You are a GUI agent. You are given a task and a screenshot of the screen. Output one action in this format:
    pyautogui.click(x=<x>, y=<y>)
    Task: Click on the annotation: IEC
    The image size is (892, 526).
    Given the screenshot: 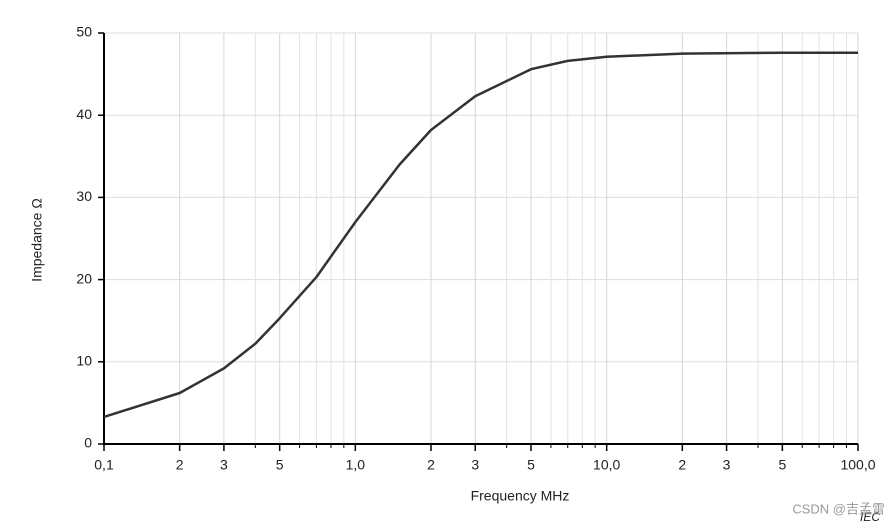 What is the action you would take?
    pyautogui.click(x=870, y=517)
    